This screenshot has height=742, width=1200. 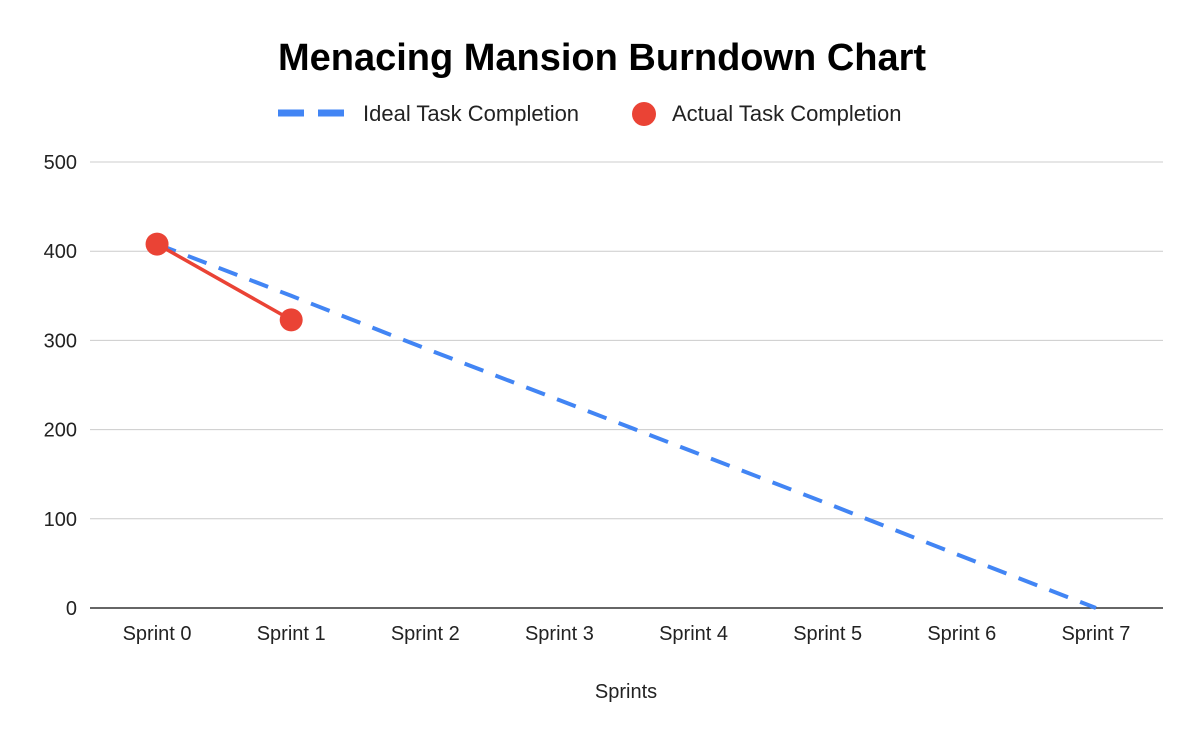 What do you see at coordinates (602, 58) in the screenshot?
I see `chart-title: Menacing Mansion Burndown Chart` at bounding box center [602, 58].